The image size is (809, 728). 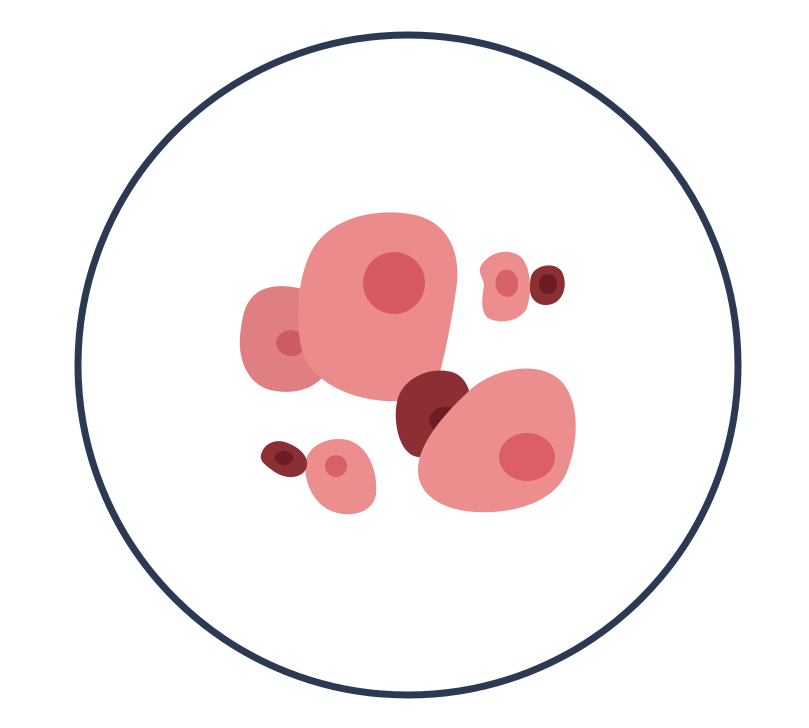 What do you see at coordinates (394, 283) in the screenshot?
I see `nucleus-large` at bounding box center [394, 283].